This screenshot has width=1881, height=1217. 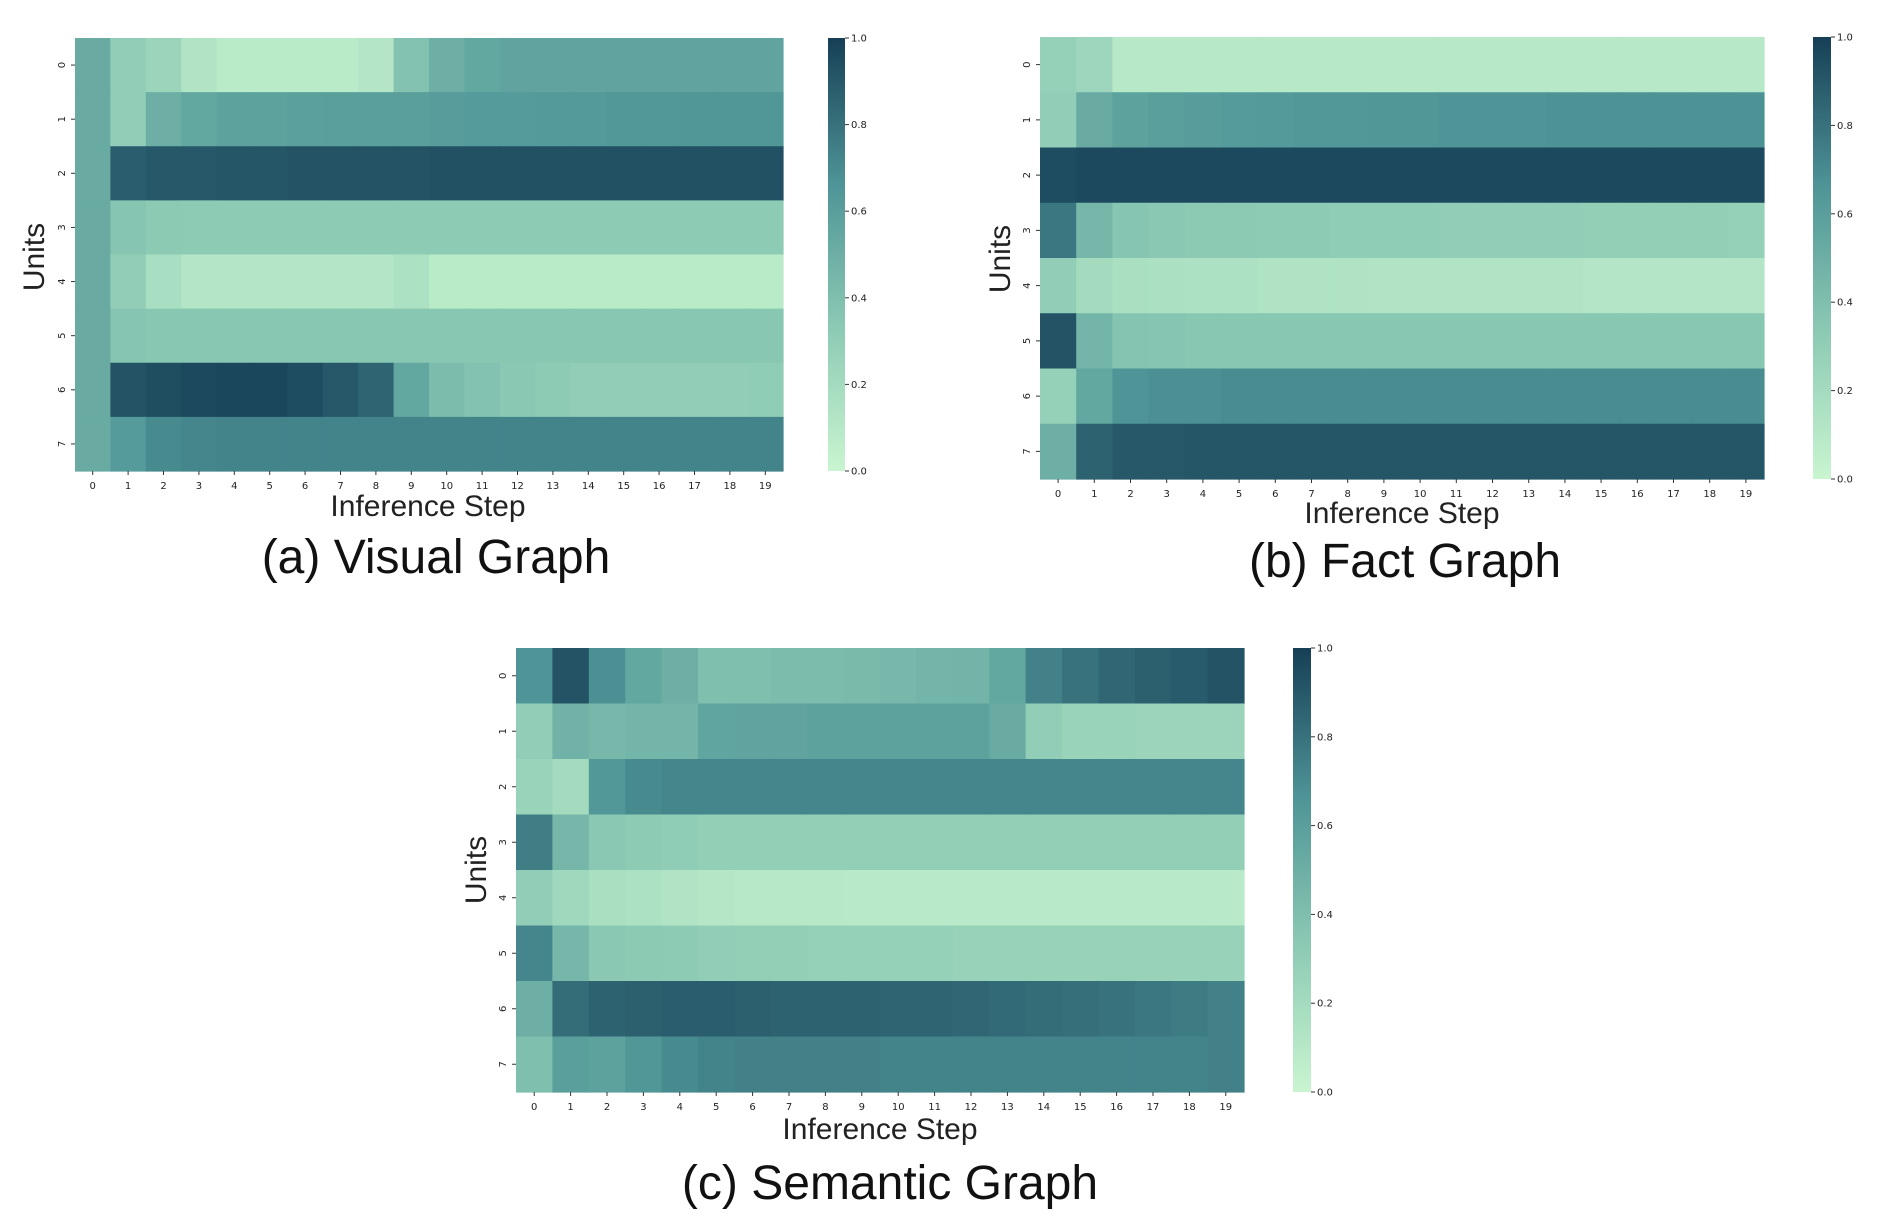 What do you see at coordinates (881, 1102) in the screenshot?
I see `x-tick-labels: 0 1 2 3 4 5 6 7 8 9 10 11 12 13 14 15 16 17 18 19` at bounding box center [881, 1102].